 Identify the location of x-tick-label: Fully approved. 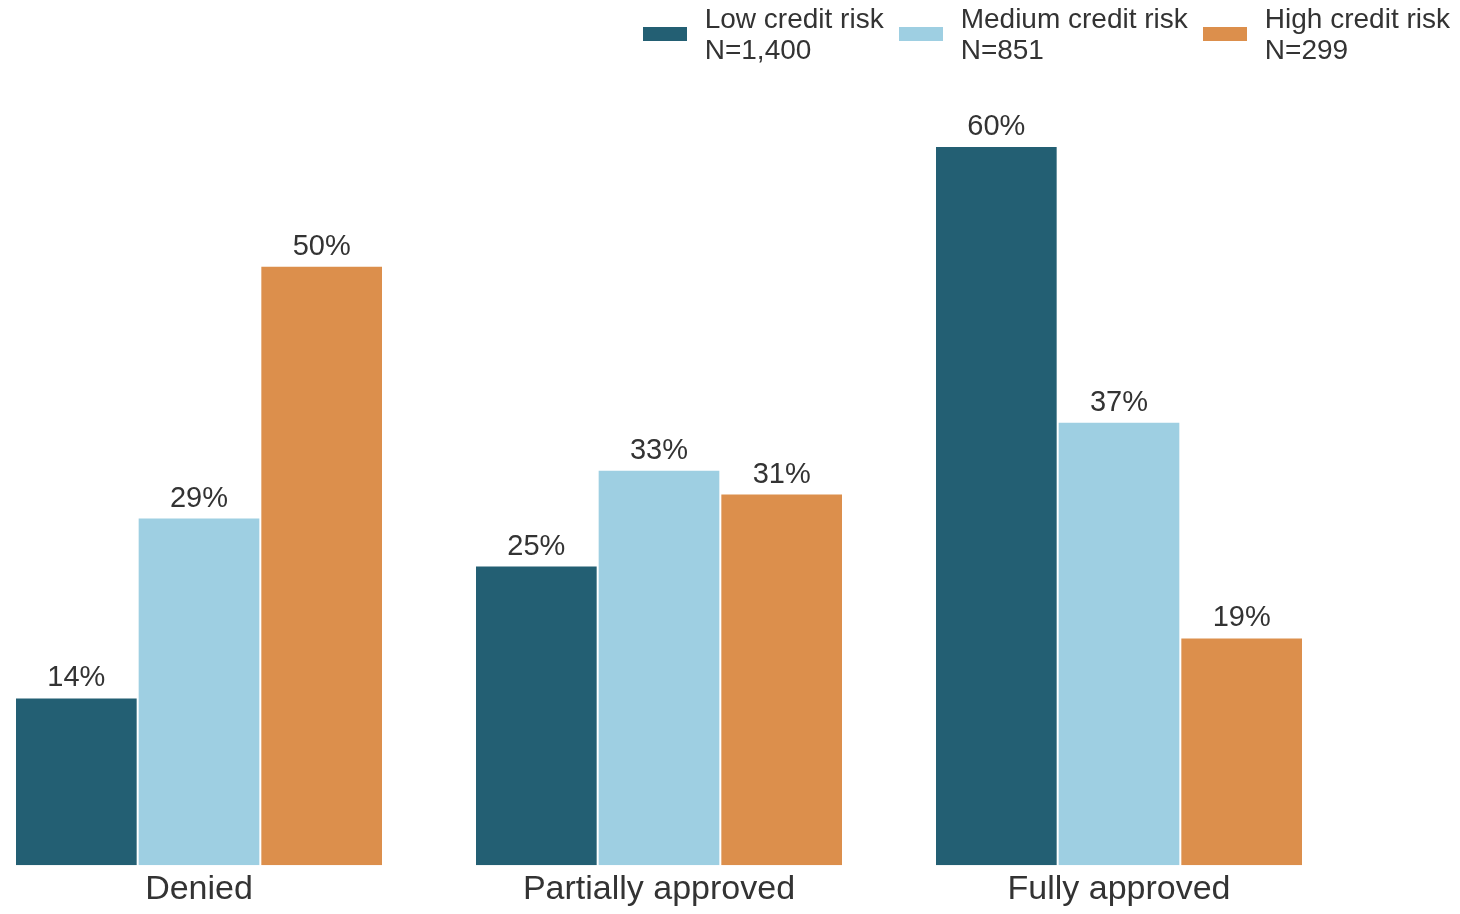
(1119, 886).